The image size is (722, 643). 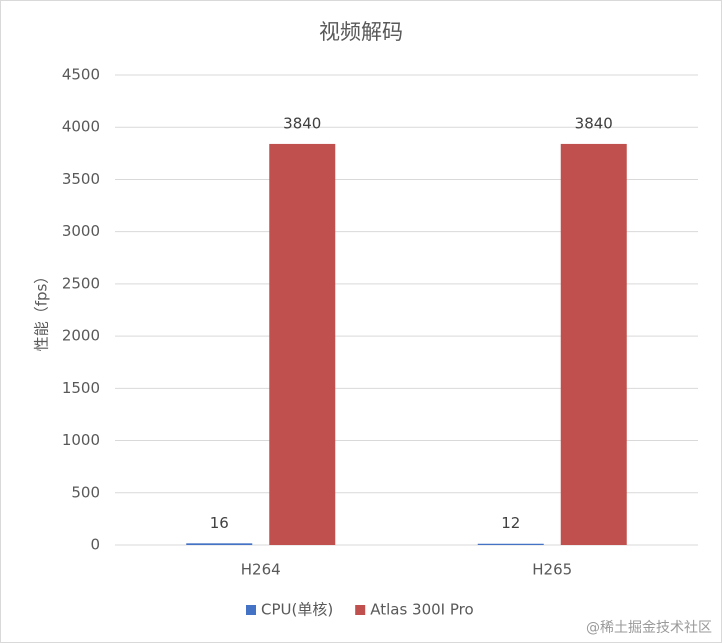 I want to click on y-tick-label: 4500, so click(x=81, y=75).